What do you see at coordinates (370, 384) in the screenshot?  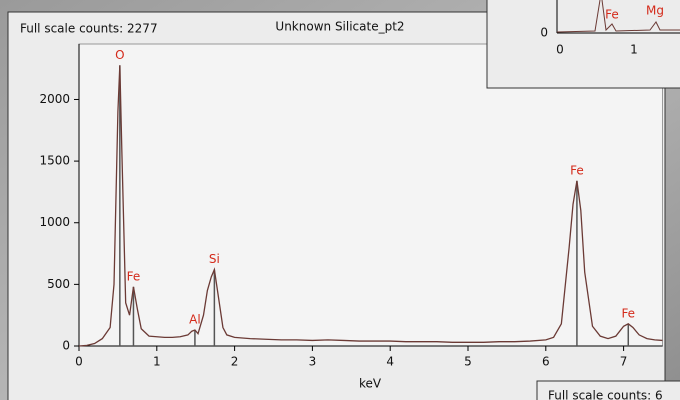 I see `x-axis-label: keV` at bounding box center [370, 384].